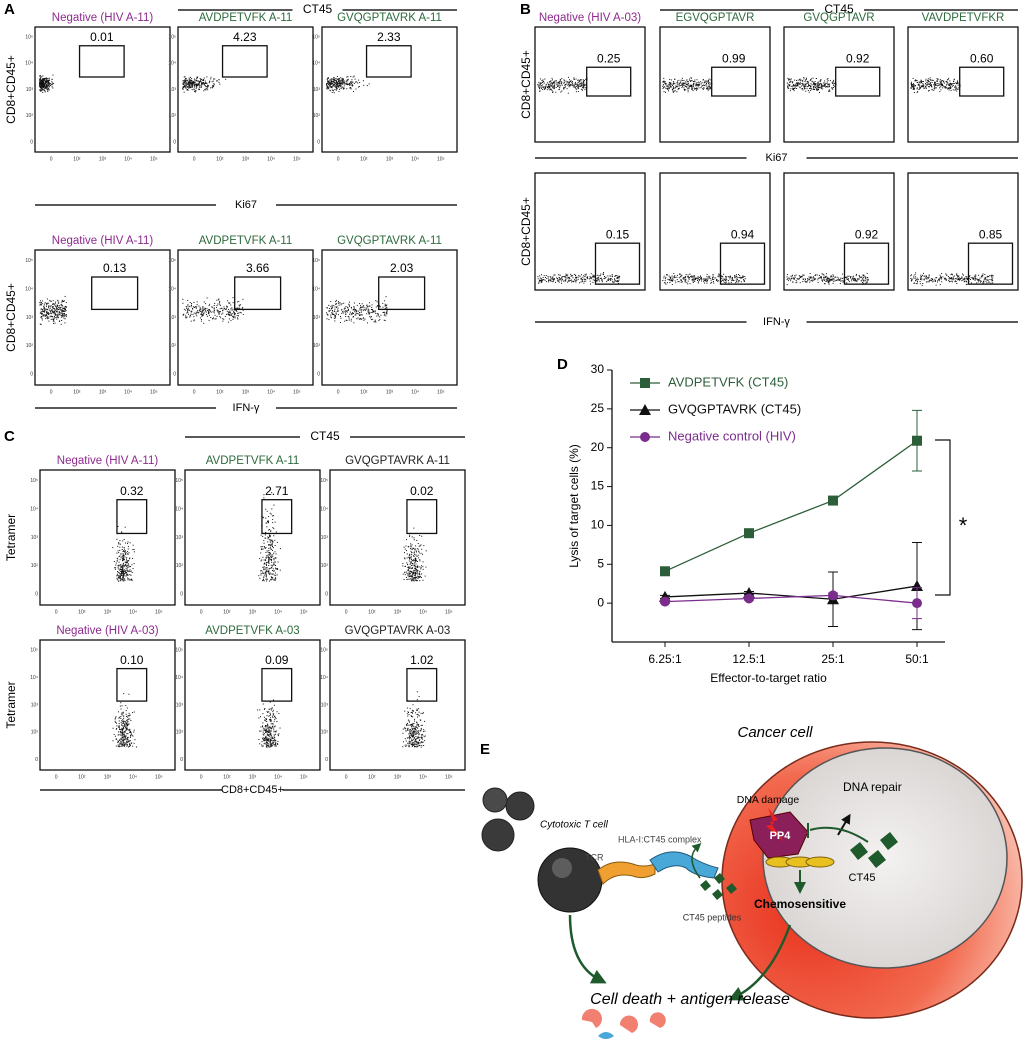  Describe the element at coordinates (606, 1035) in the screenshot. I see `debris` at that location.